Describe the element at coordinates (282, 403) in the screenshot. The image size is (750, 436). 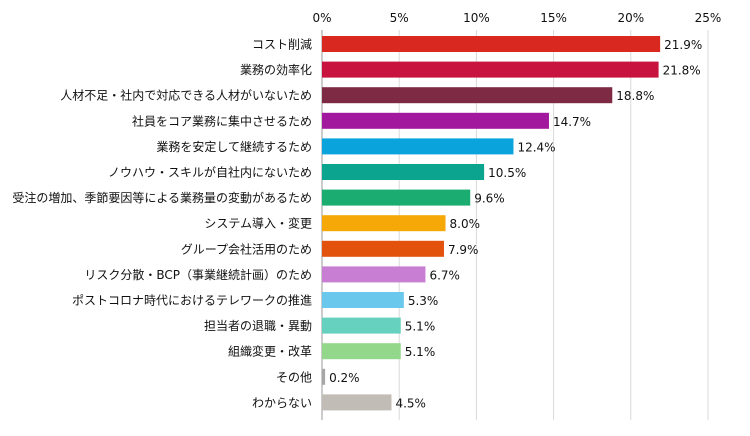
I see `category-label: わからない` at that location.